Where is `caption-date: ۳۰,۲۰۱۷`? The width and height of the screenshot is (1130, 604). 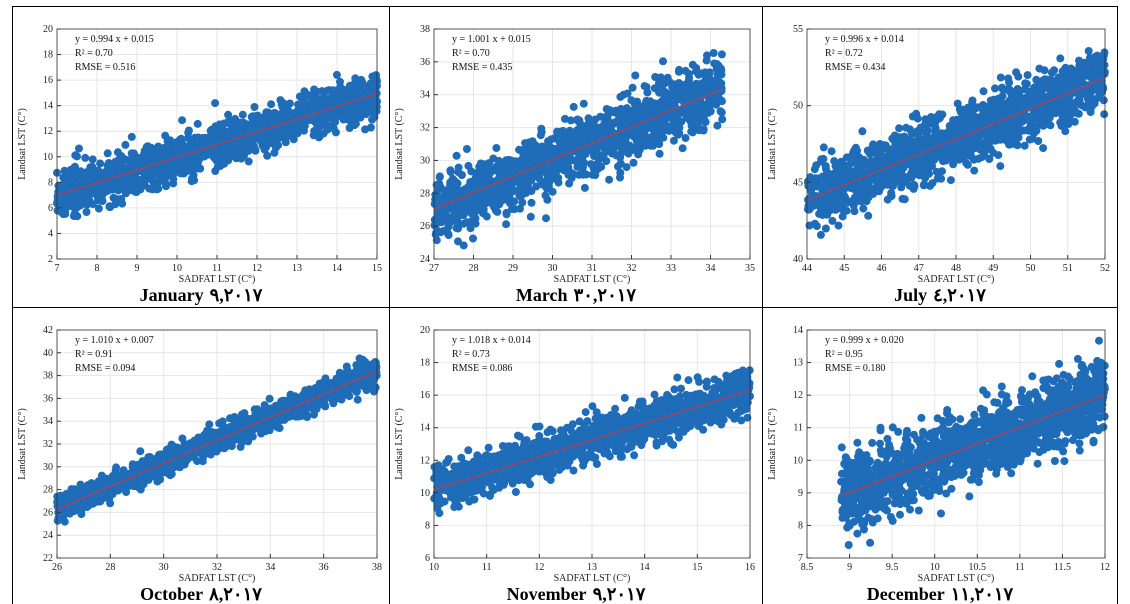 caption-date: ۳۰,۲۰۱۷ is located at coordinates (605, 295).